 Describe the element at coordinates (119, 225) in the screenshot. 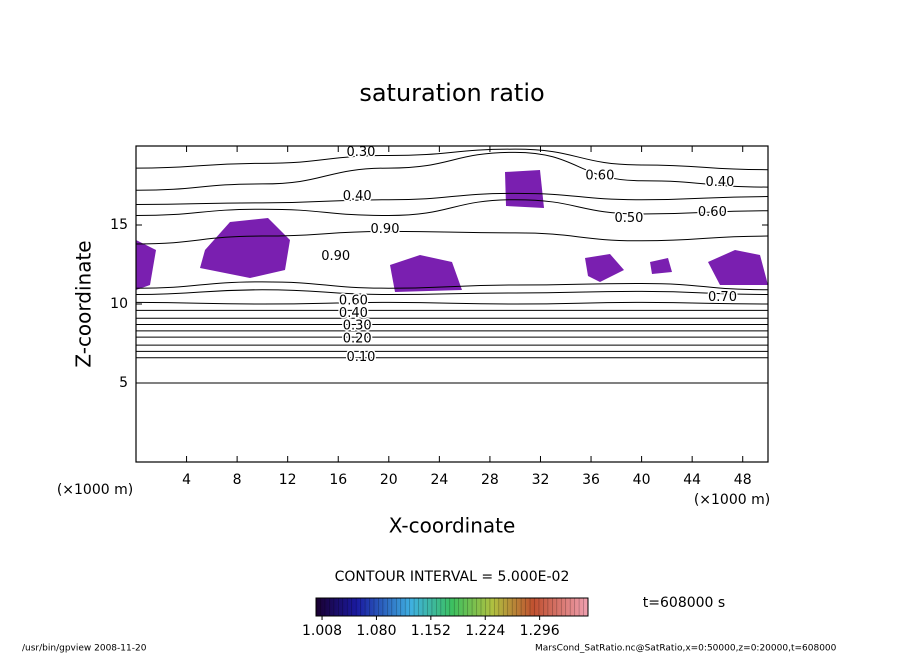

I see `y-tick-label: 15` at that location.